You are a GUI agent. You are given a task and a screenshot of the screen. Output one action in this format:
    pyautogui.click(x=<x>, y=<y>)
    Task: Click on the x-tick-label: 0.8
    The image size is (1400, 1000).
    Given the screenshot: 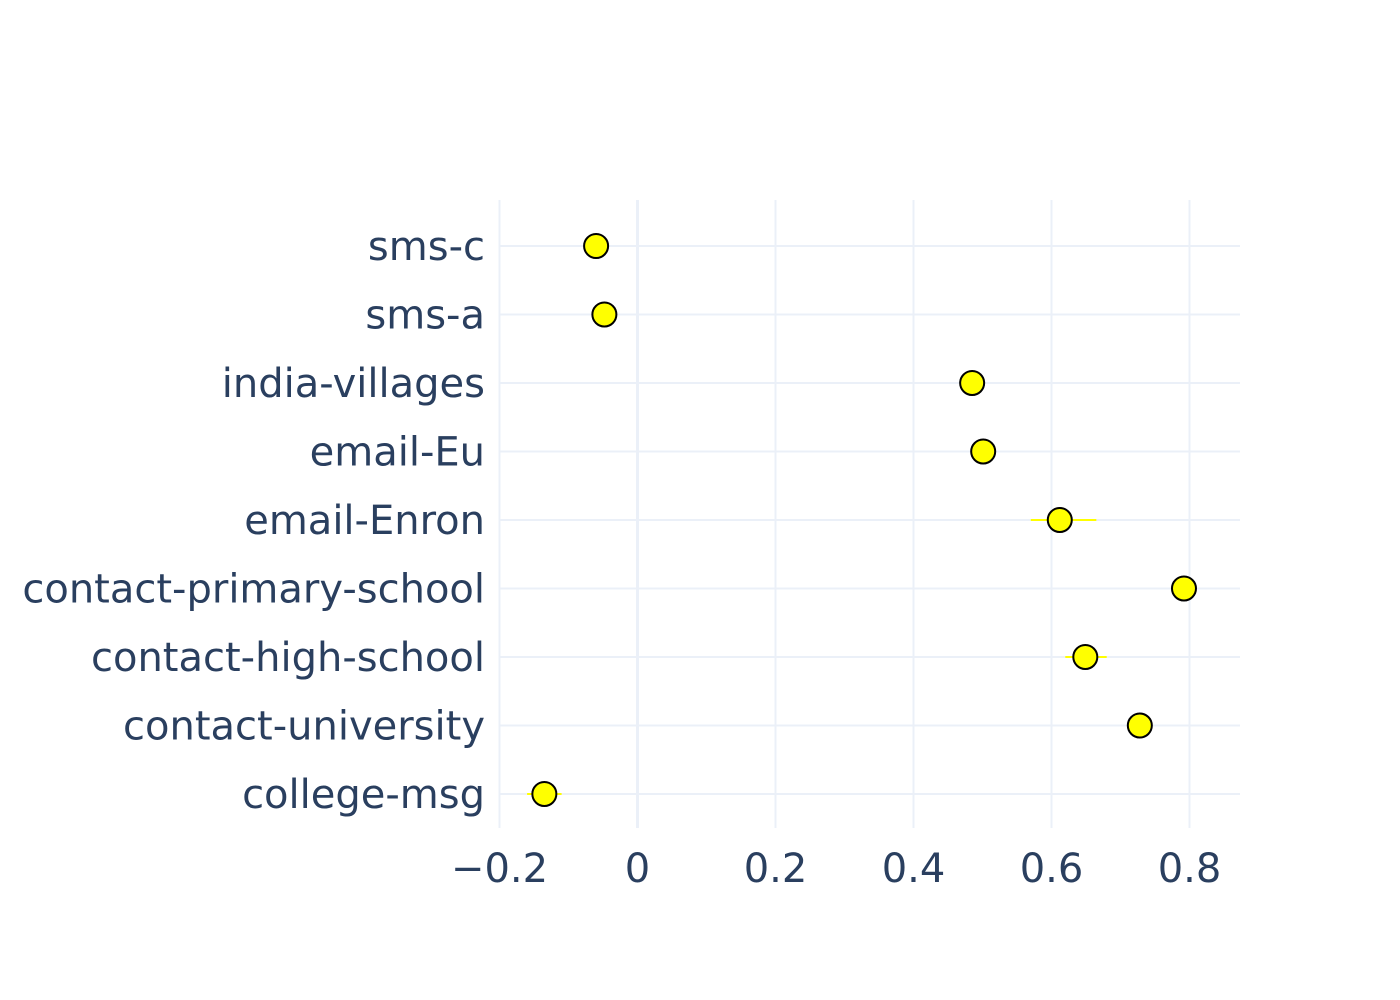 What is the action you would take?
    pyautogui.click(x=1190, y=869)
    